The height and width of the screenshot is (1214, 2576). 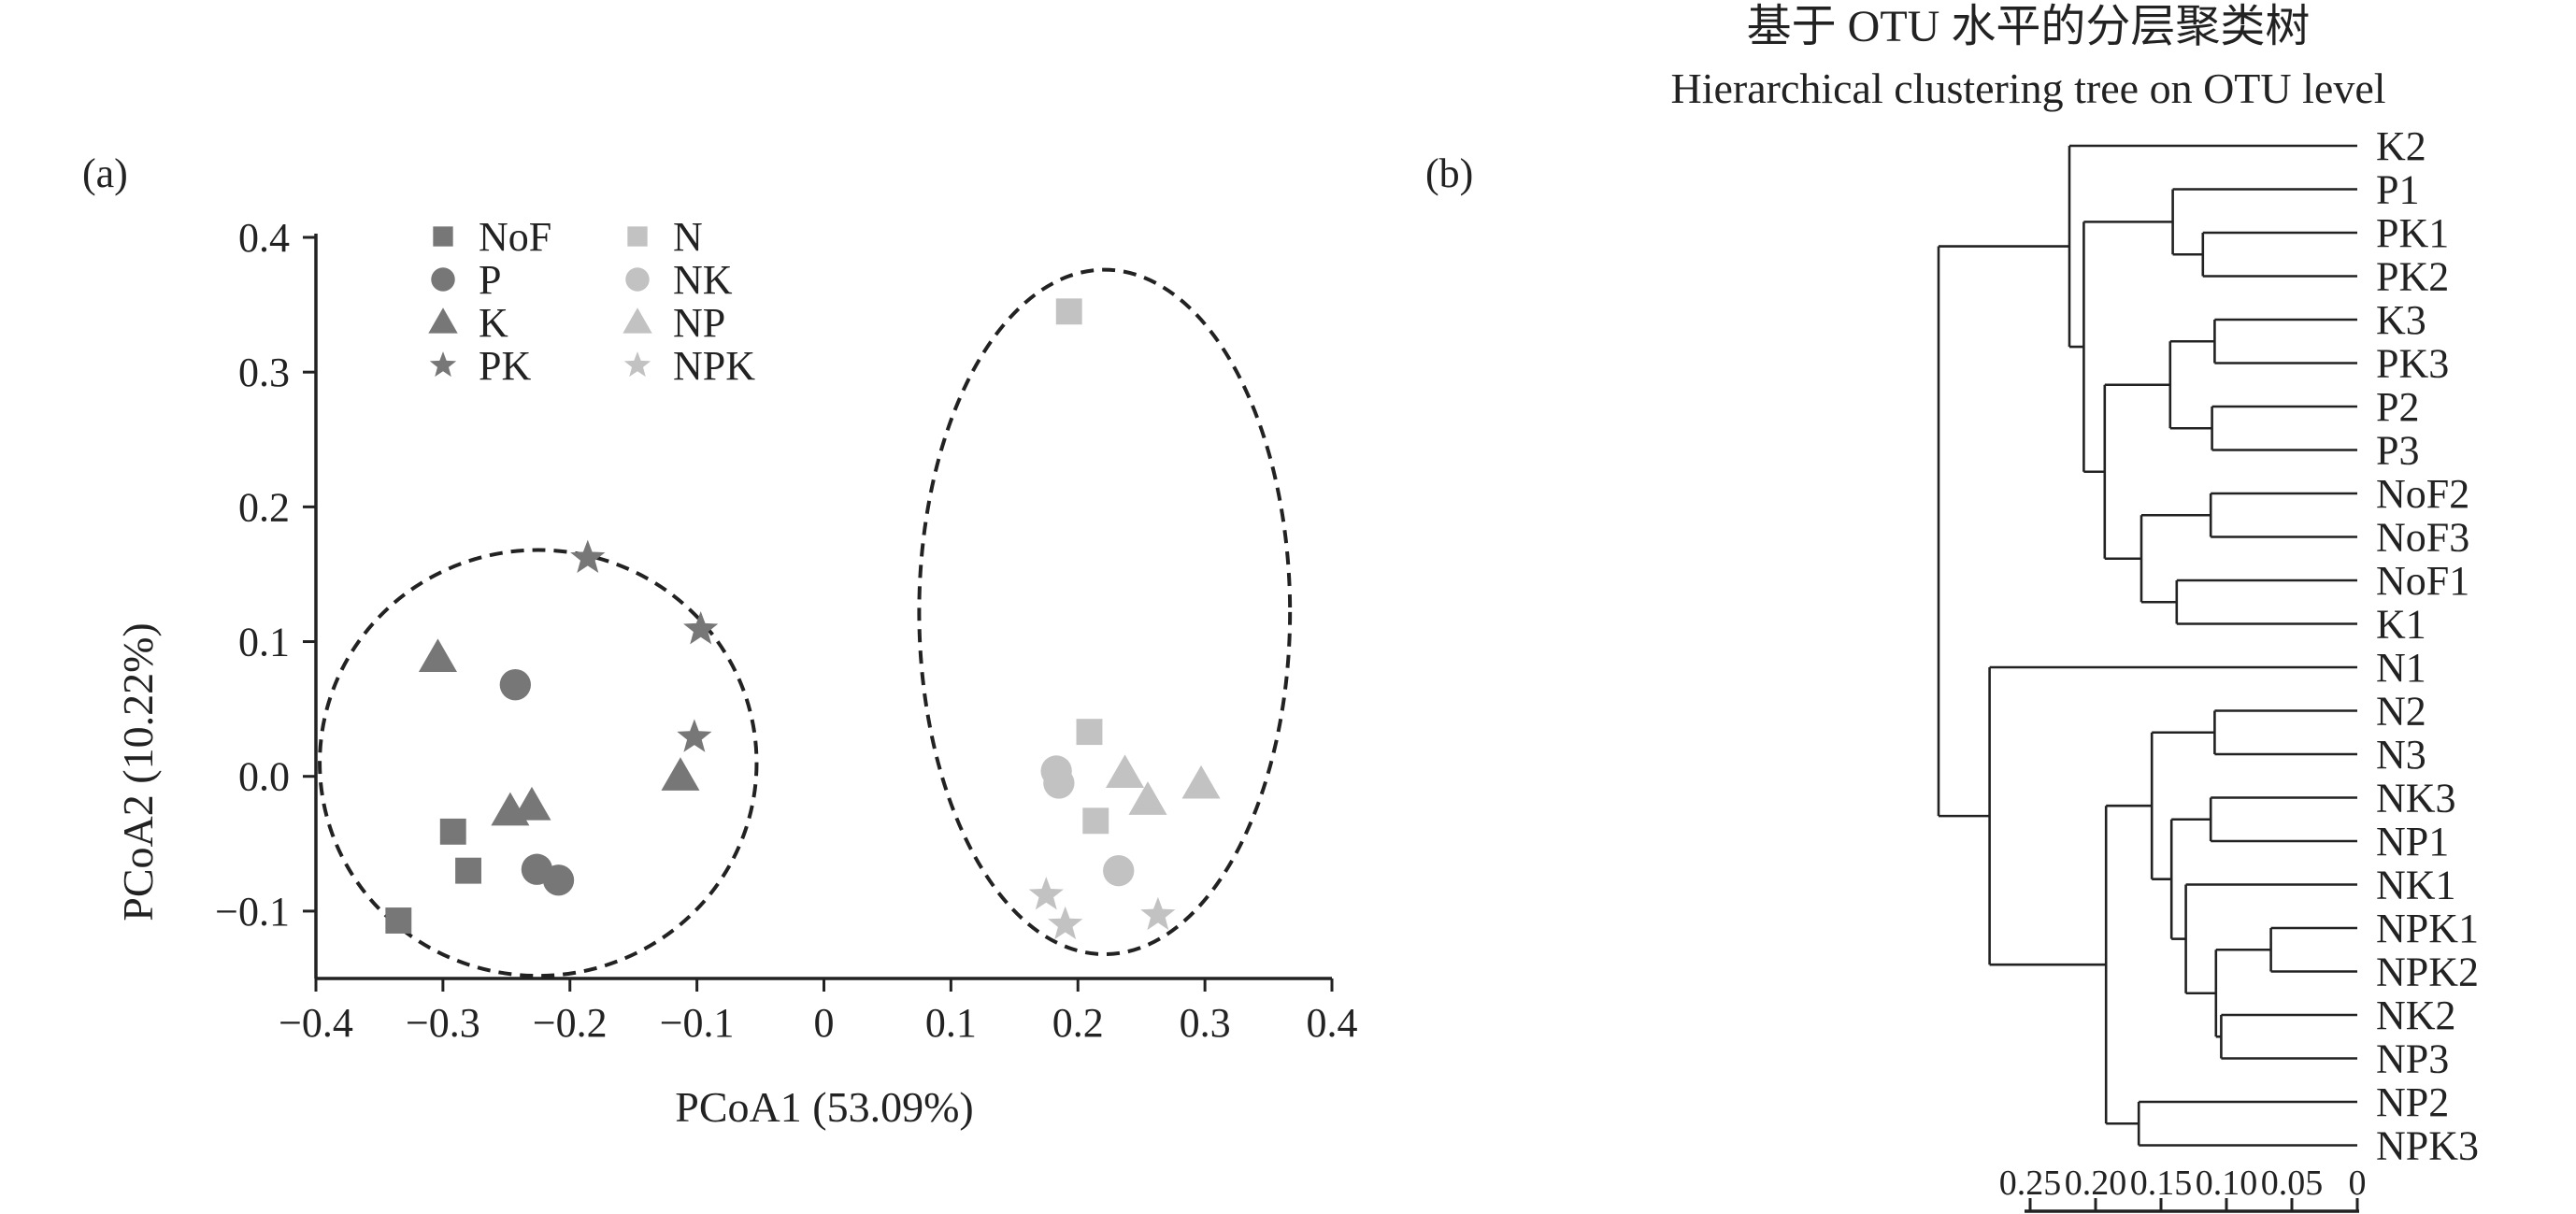 What do you see at coordinates (105, 173) in the screenshot?
I see `panel-a-label: (a)` at bounding box center [105, 173].